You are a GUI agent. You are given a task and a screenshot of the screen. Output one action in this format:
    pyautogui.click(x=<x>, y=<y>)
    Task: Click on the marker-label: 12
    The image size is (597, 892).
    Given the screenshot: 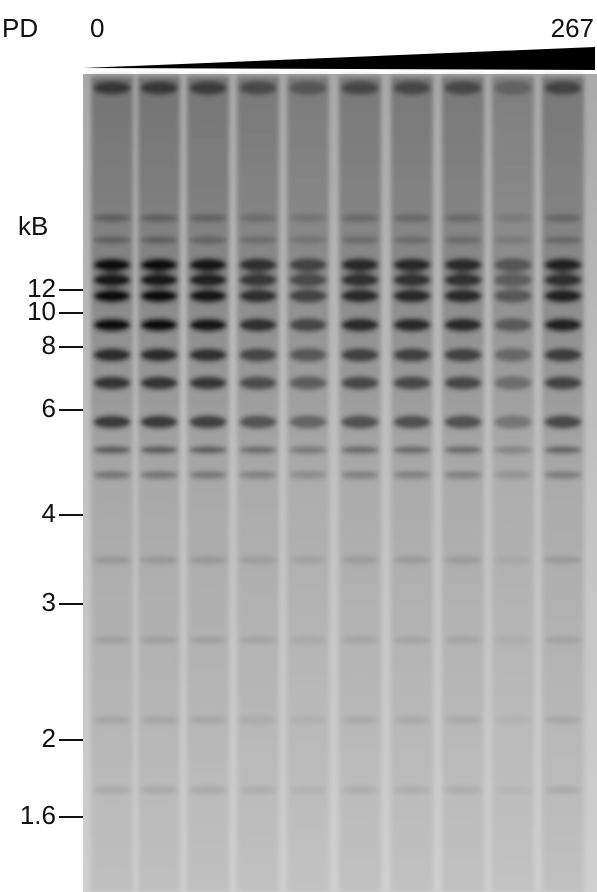 What is the action you would take?
    pyautogui.click(x=41, y=288)
    